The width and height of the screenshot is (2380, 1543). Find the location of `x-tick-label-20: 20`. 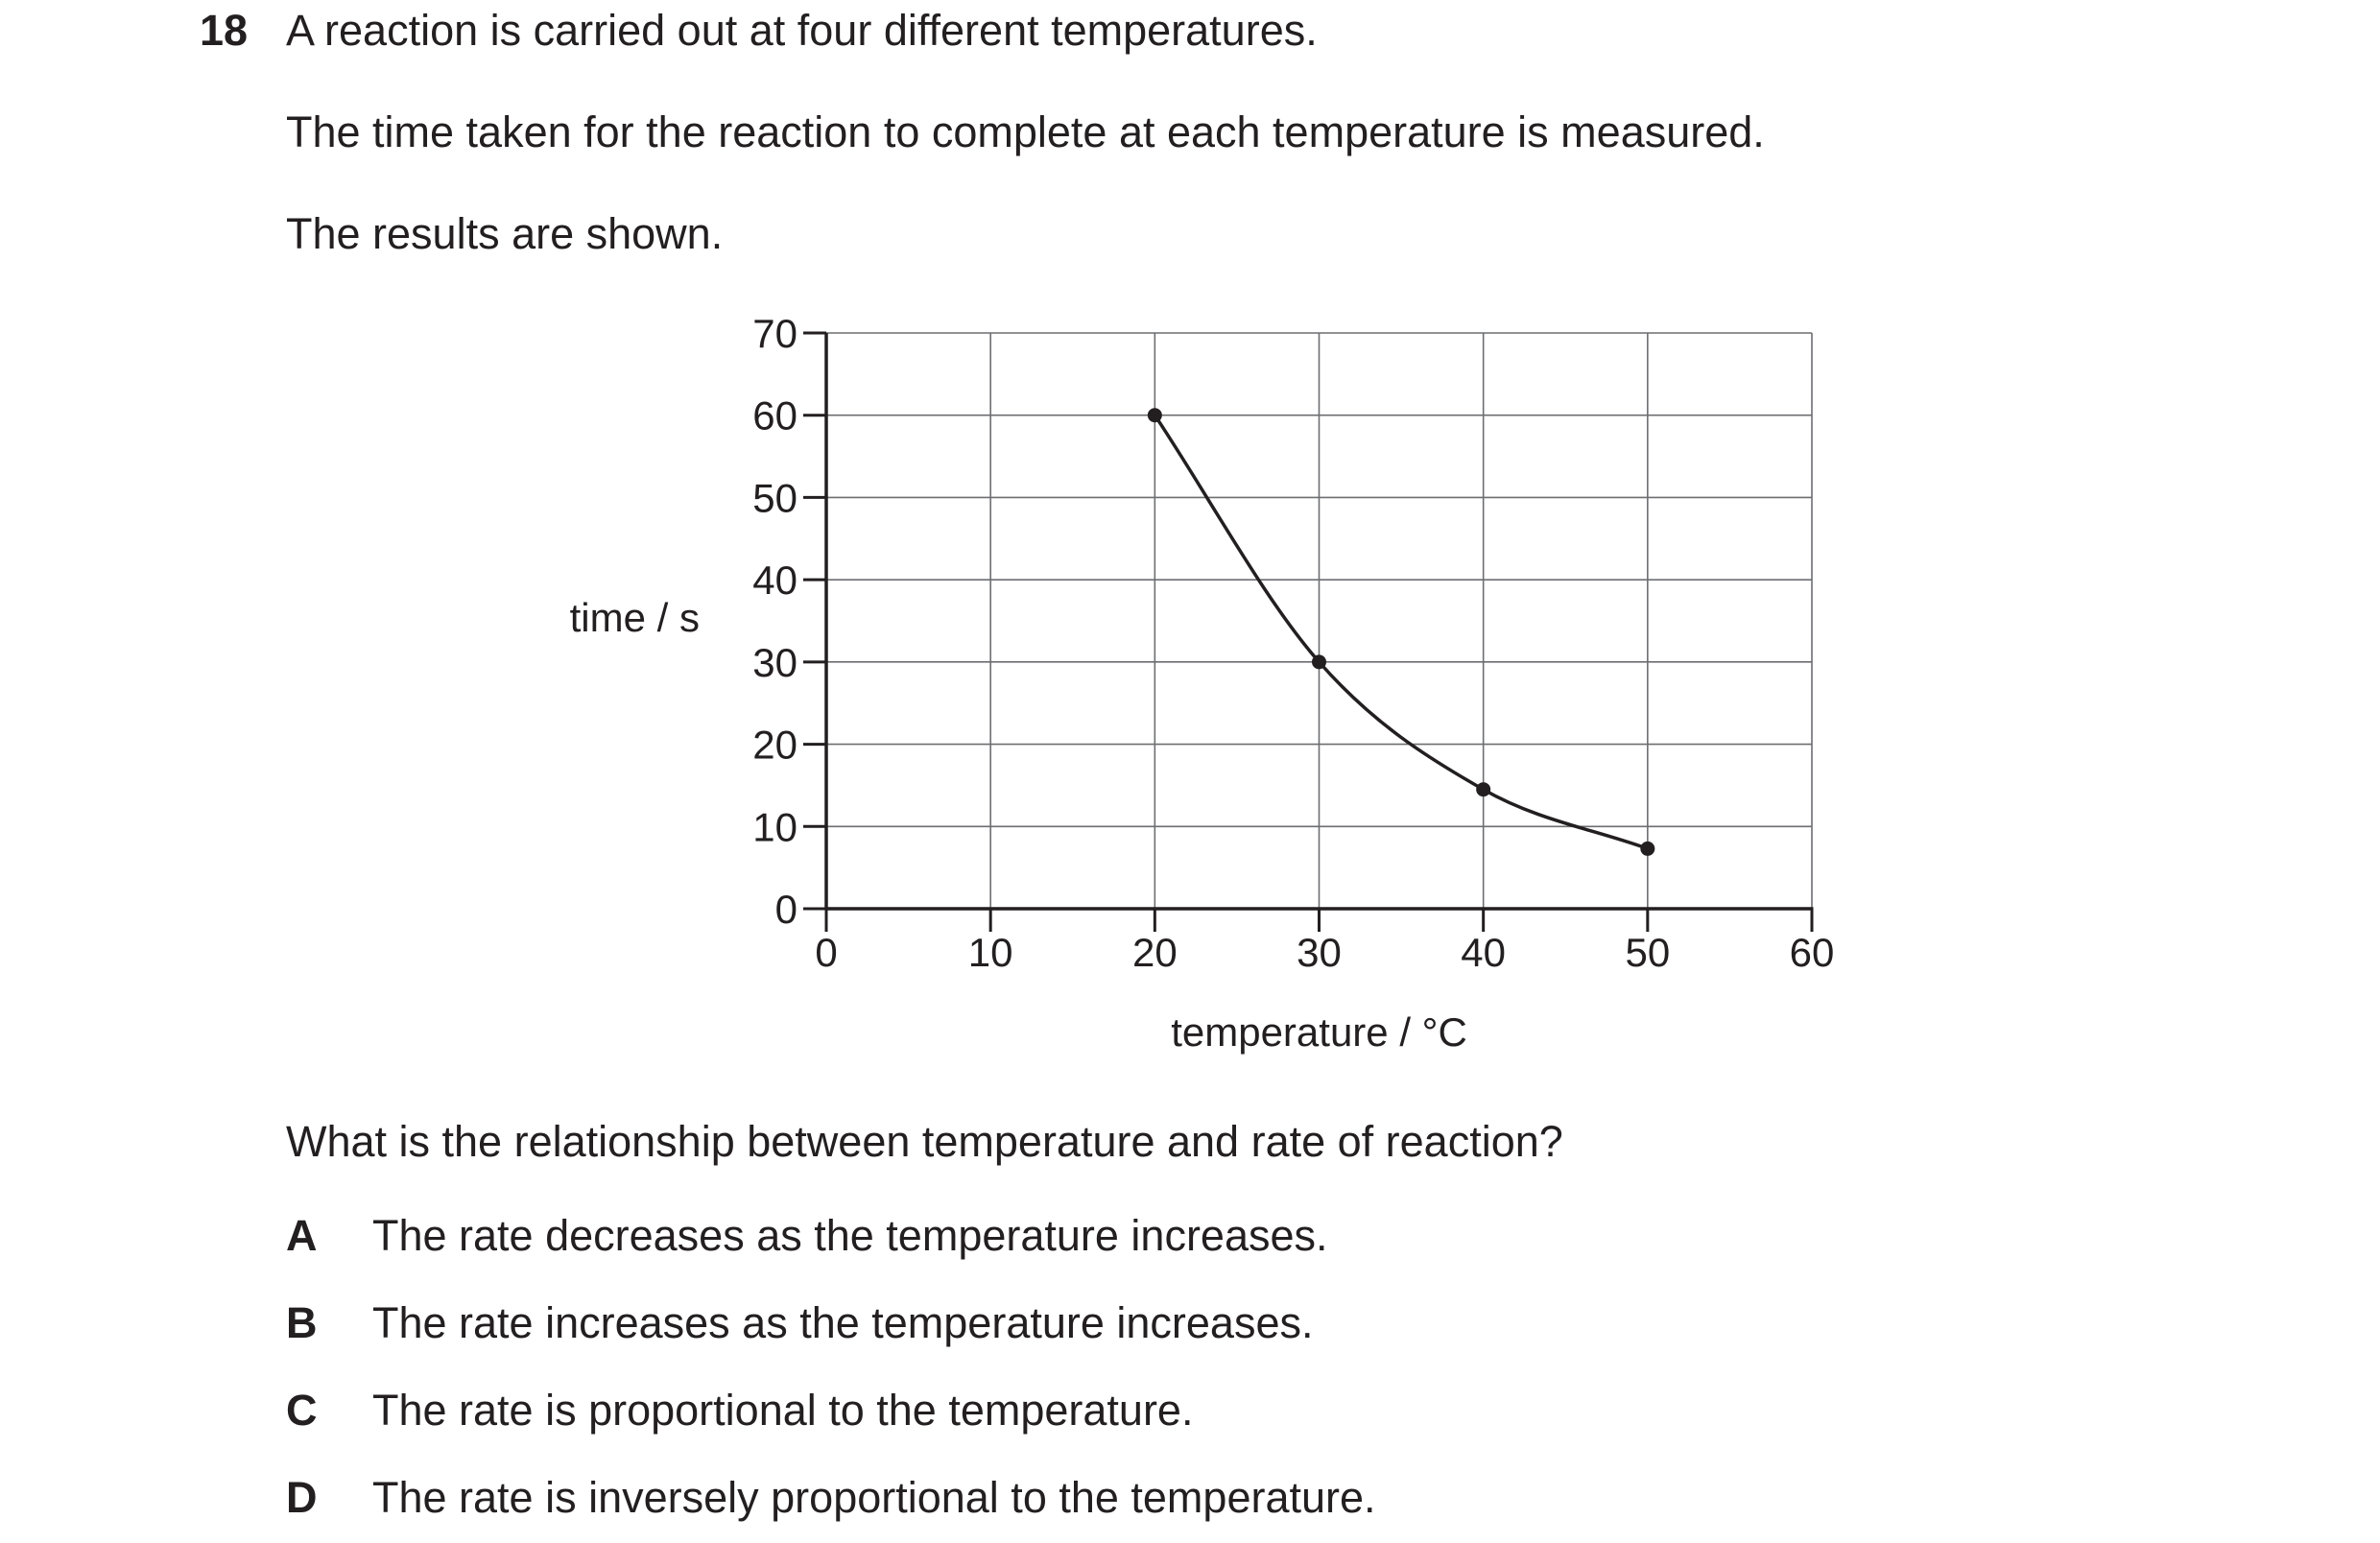

x-tick-label-20: 20 is located at coordinates (1155, 952).